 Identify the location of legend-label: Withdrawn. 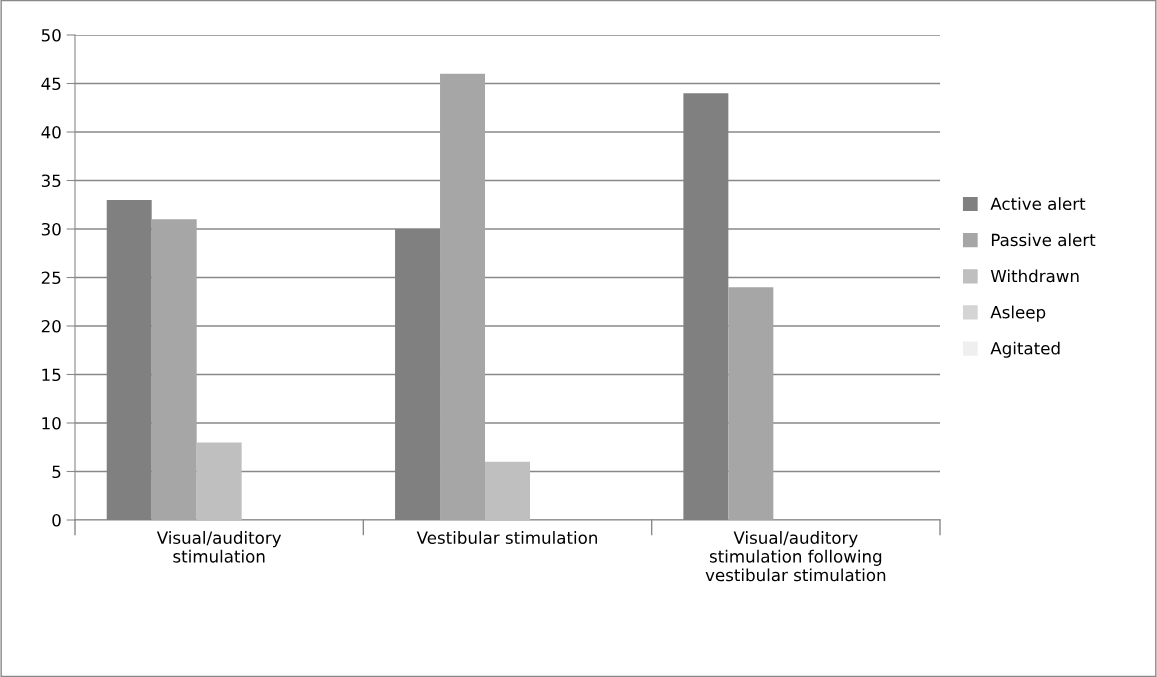
(1034, 276).